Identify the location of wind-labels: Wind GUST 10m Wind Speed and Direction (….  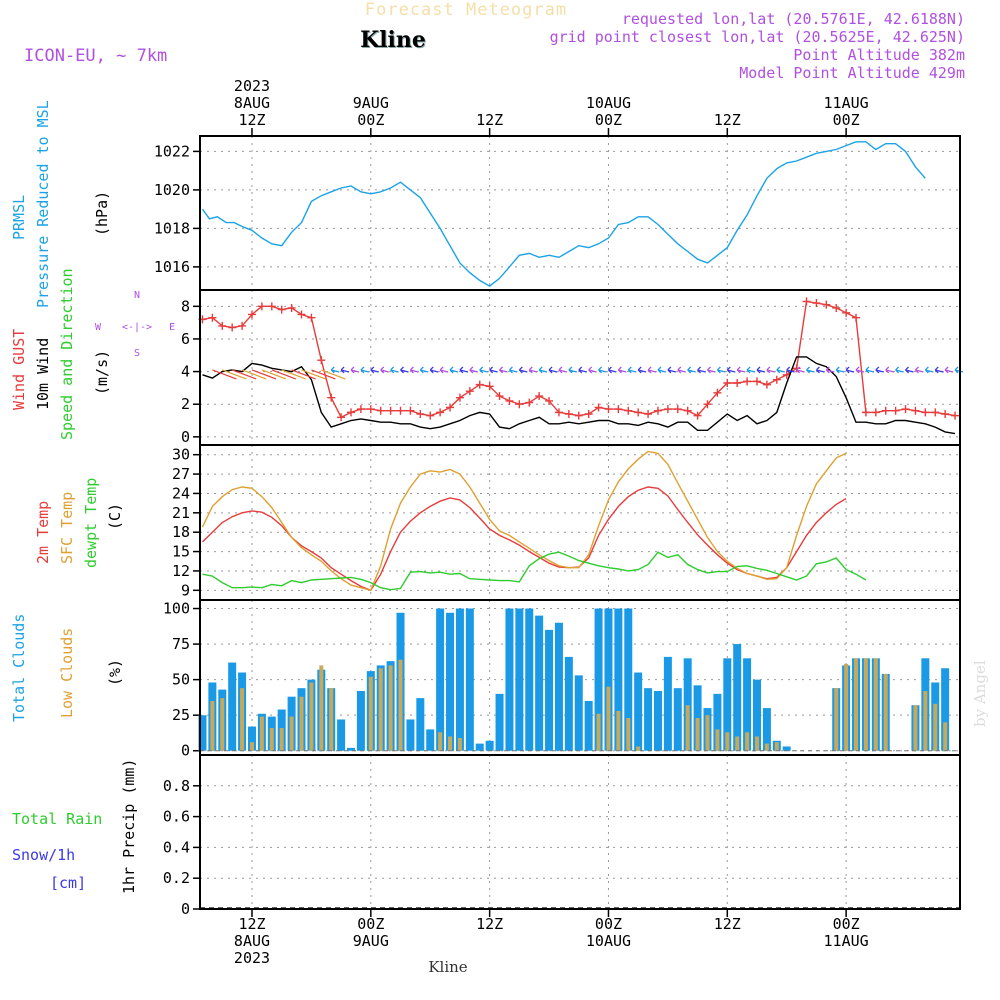
(92, 354).